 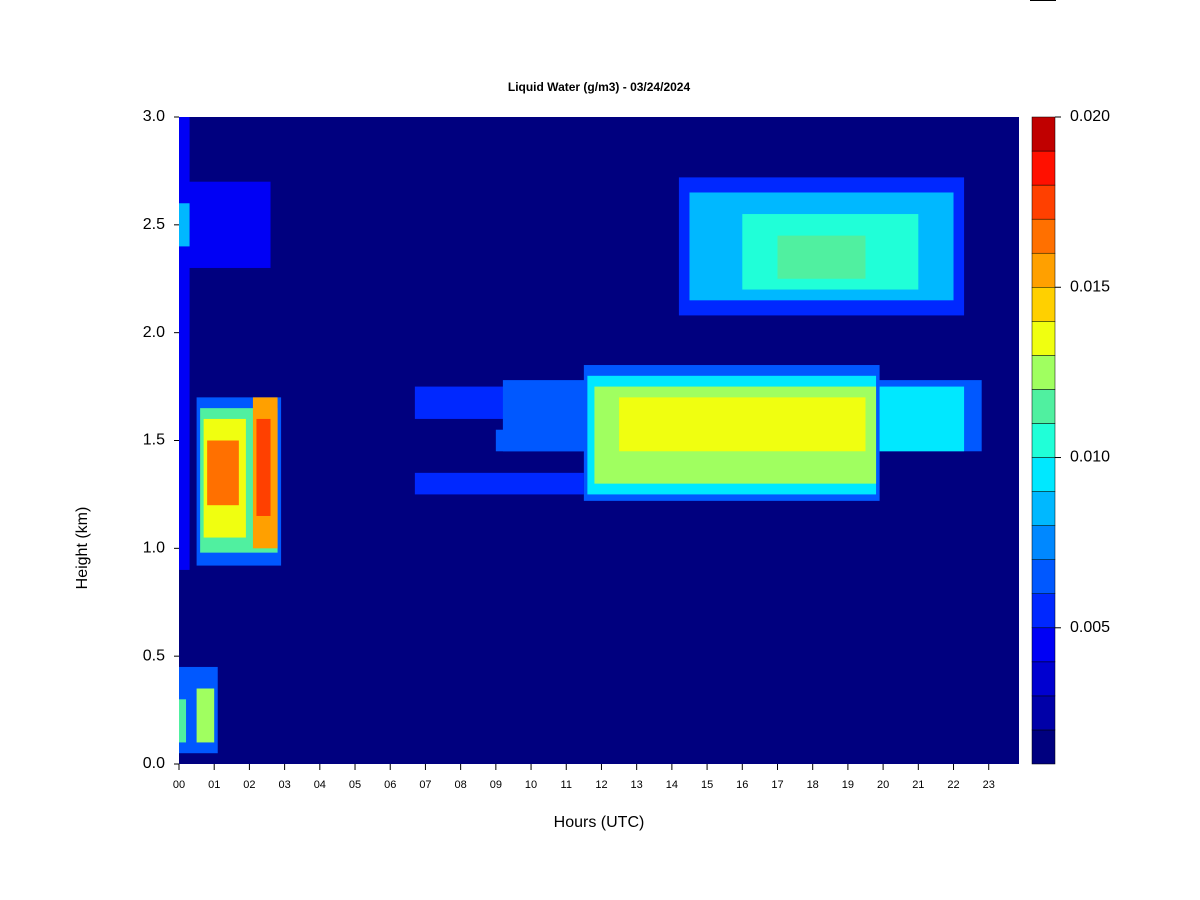 What do you see at coordinates (848, 785) in the screenshot?
I see `x-tick-label: 19` at bounding box center [848, 785].